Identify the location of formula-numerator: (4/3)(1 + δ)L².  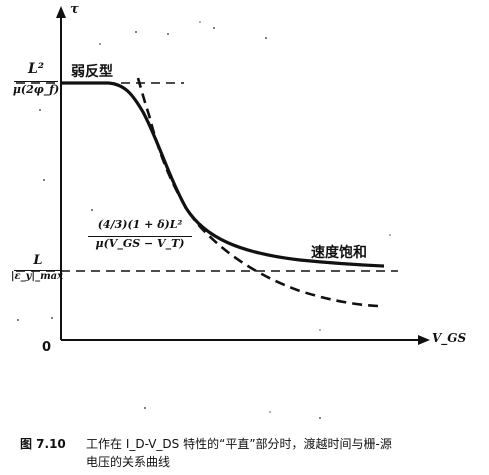
(140, 224).